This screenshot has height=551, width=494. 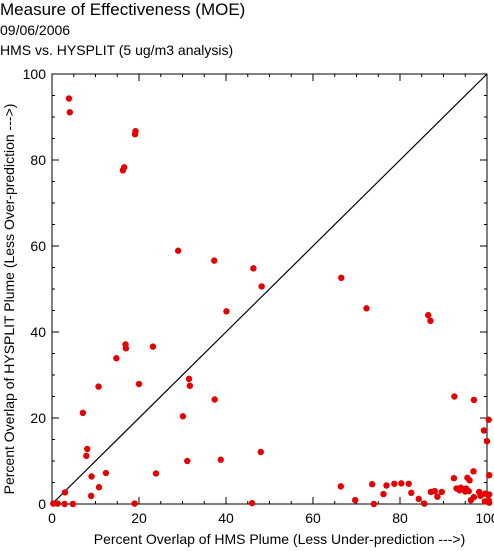 I want to click on x-tick-label: 40, so click(x=226, y=518).